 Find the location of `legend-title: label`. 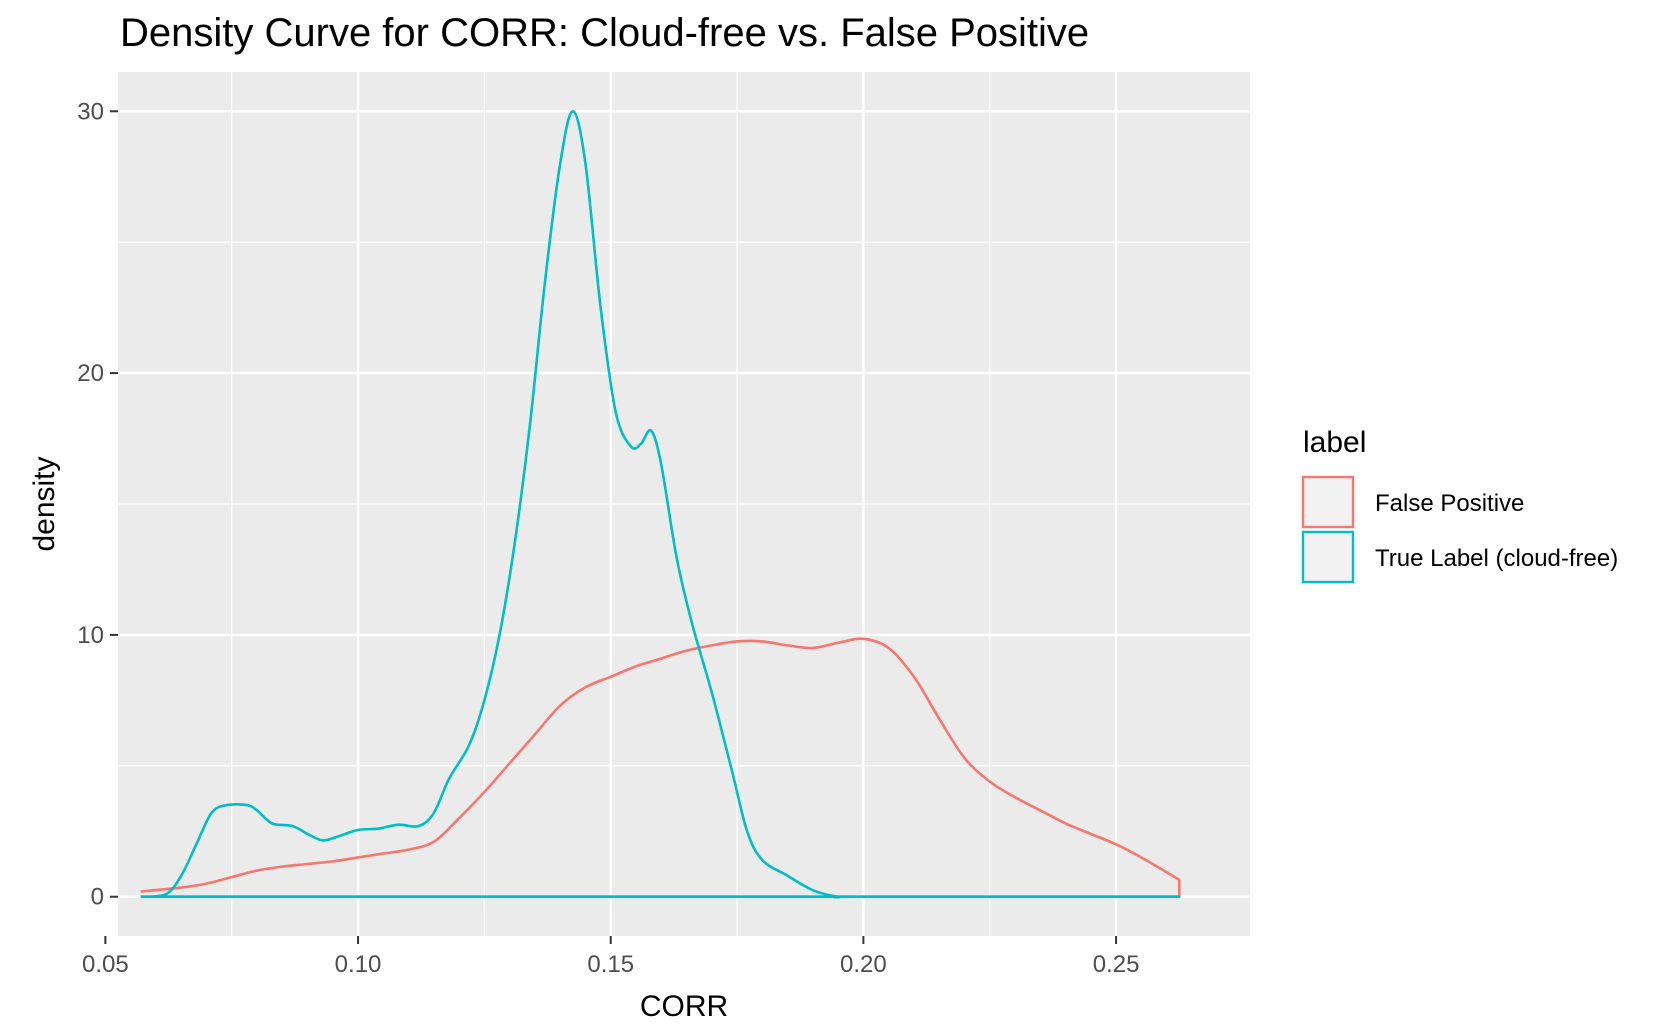

legend-title: label is located at coordinates (1334, 442).